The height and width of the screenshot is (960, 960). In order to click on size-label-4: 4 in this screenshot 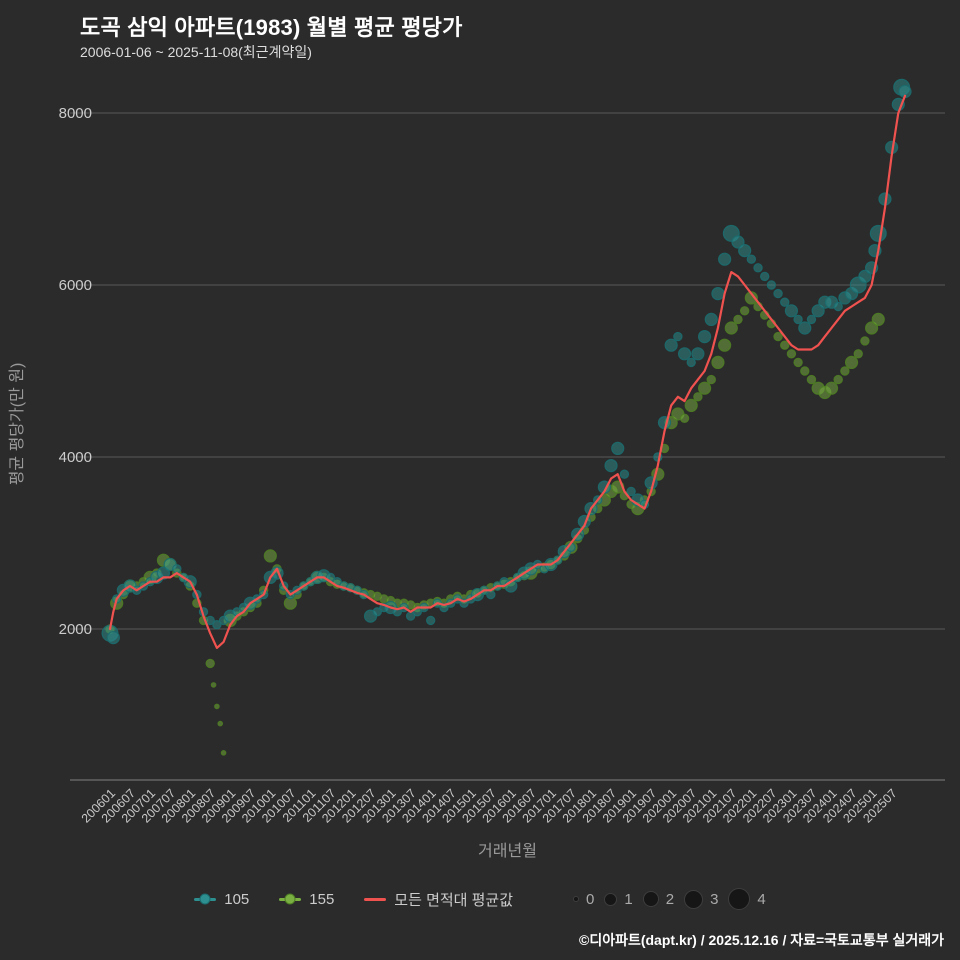, I will do `click(761, 899)`.